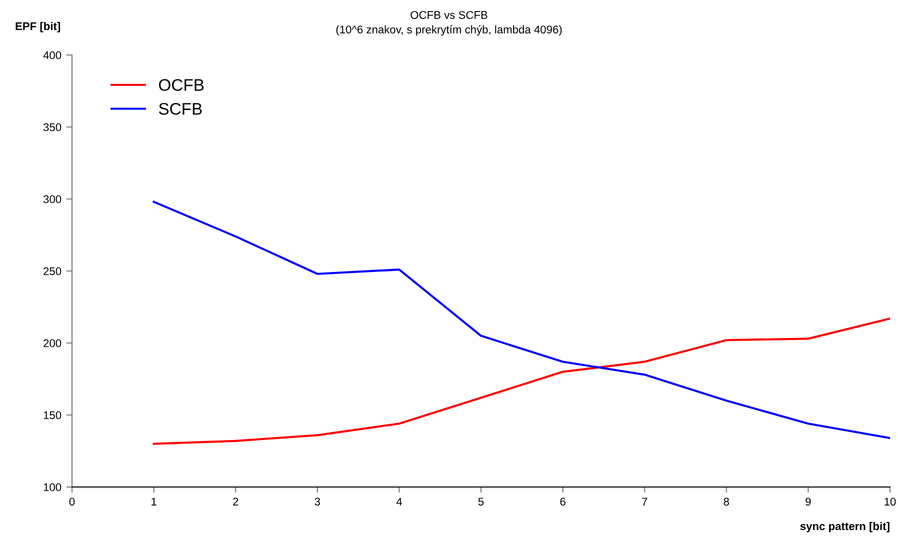  What do you see at coordinates (449, 30) in the screenshot?
I see `chart-subtitle: (10^6 znakov, s prekrytím chýb, lambda 4096)` at bounding box center [449, 30].